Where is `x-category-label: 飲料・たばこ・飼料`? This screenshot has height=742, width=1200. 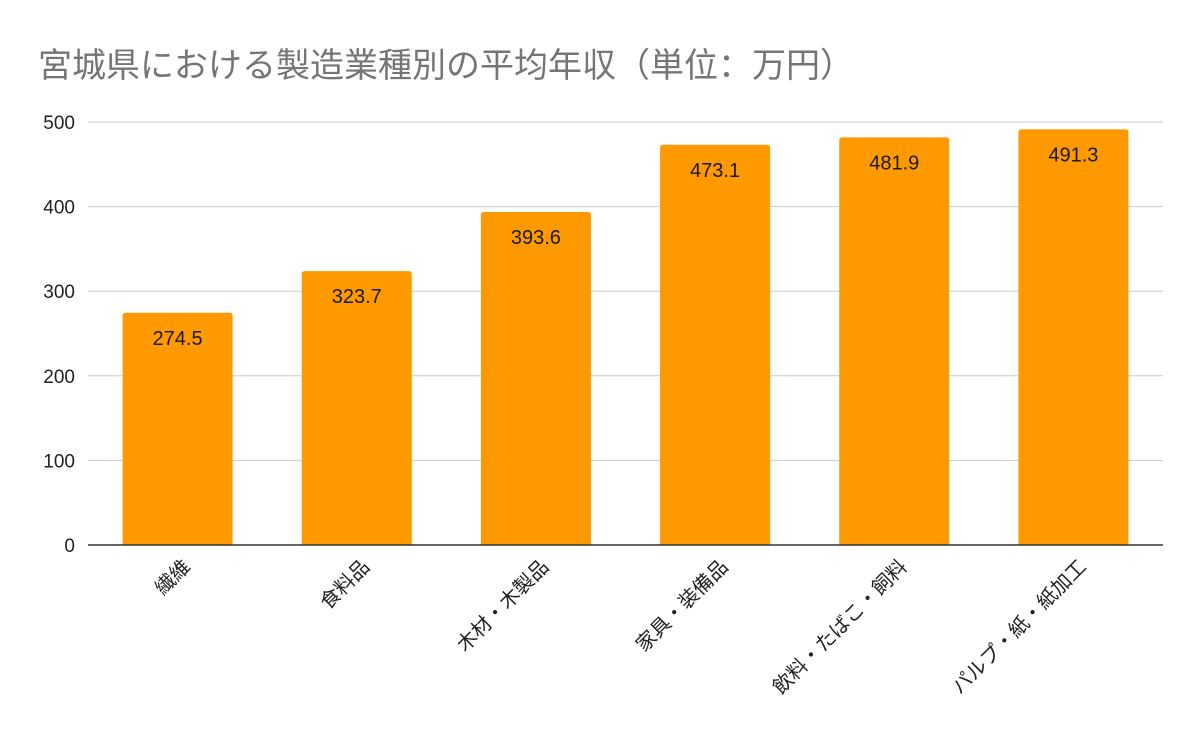 x-category-label: 飲料・たばこ・飼料 is located at coordinates (840, 627).